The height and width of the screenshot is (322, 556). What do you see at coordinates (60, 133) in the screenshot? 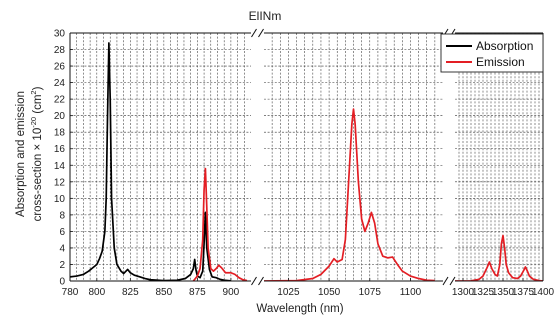
I see `y-tick-label: 18` at bounding box center [60, 133].